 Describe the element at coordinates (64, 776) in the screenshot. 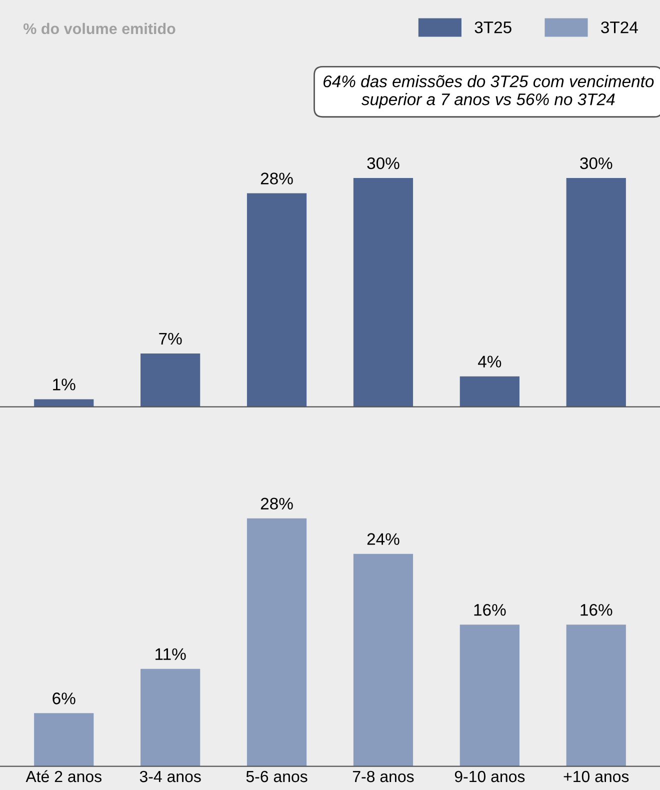

I see `x-tick-label: Até 2 anos` at that location.